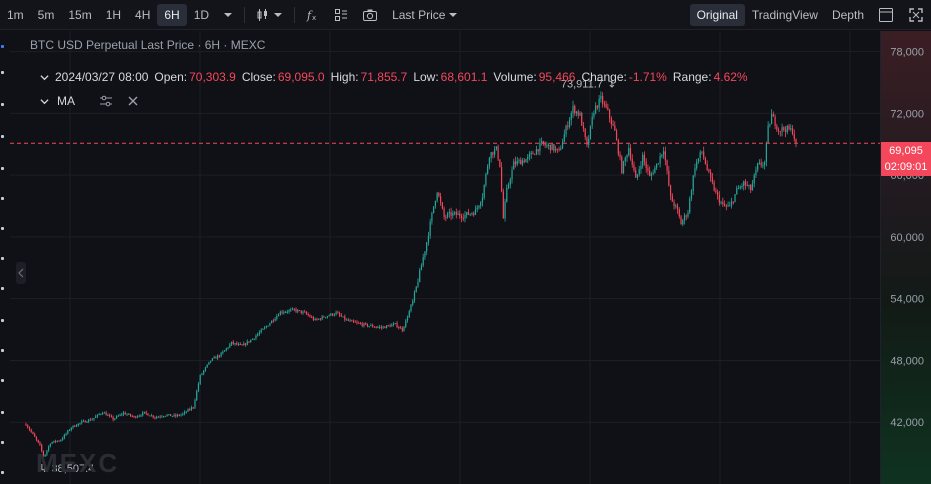 This screenshot has width=931, height=484. I want to click on price-axis-background, so click(905, 257).